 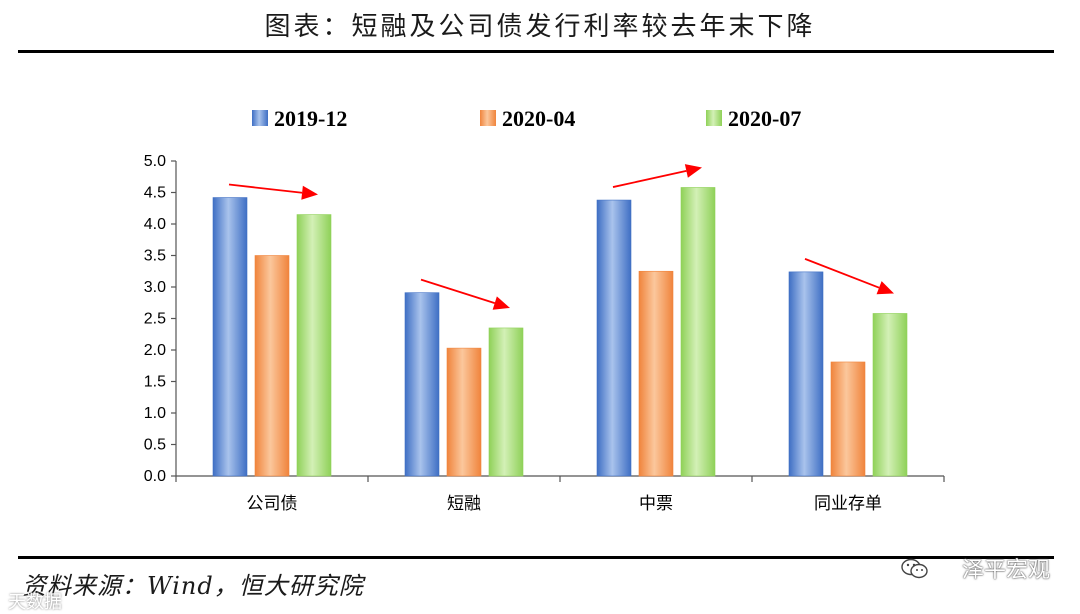 What do you see at coordinates (155, 476) in the screenshot?
I see `y-tick-label: 0.0` at bounding box center [155, 476].